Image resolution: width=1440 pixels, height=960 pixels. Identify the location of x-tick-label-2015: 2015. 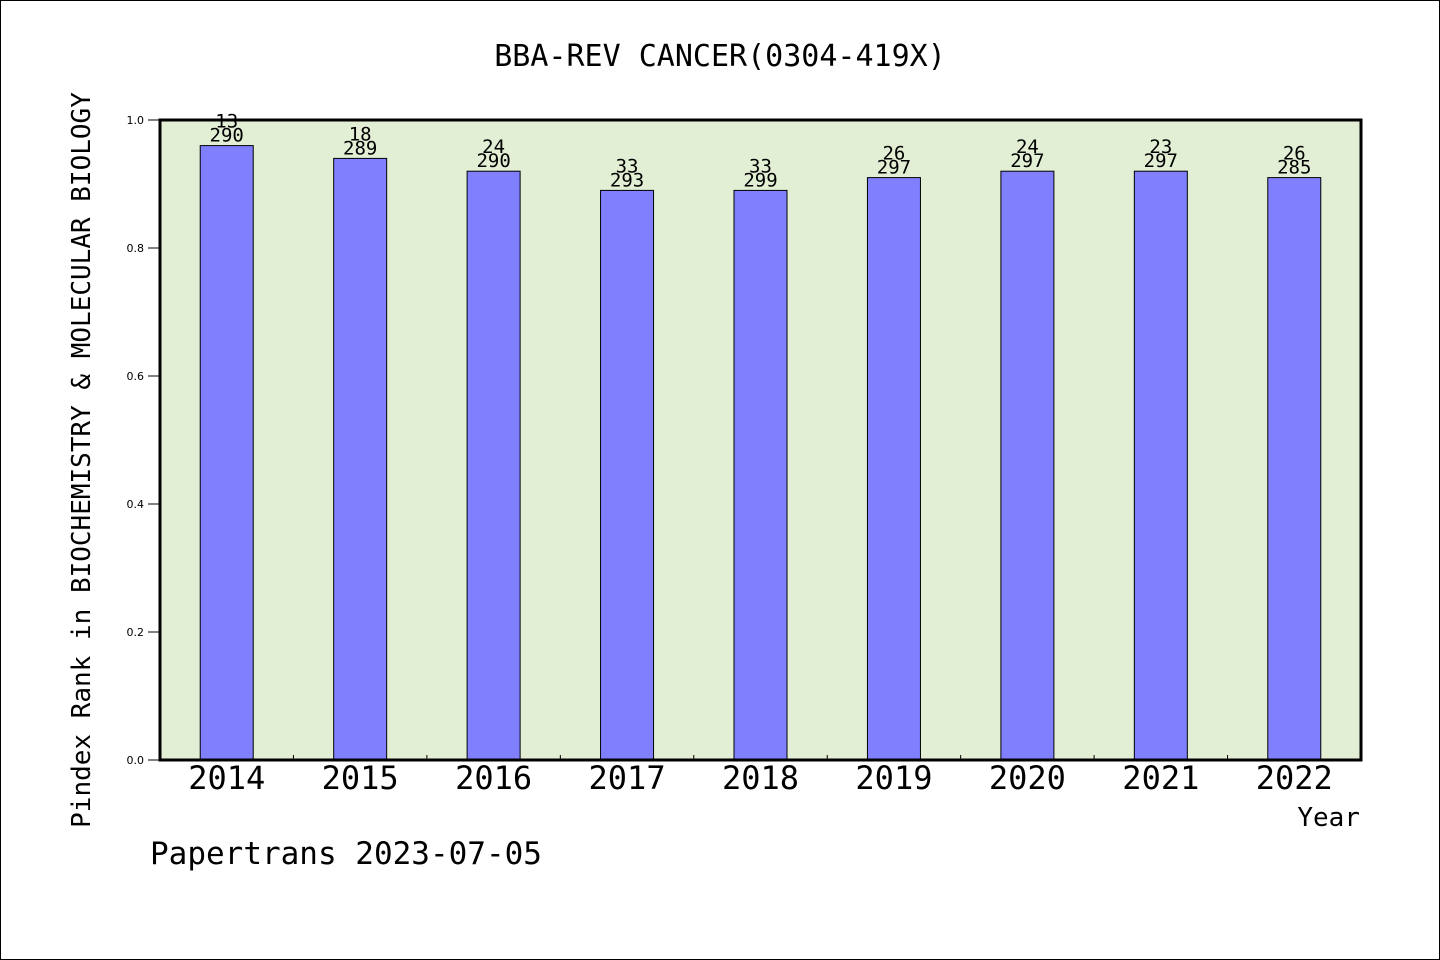
(360, 778).